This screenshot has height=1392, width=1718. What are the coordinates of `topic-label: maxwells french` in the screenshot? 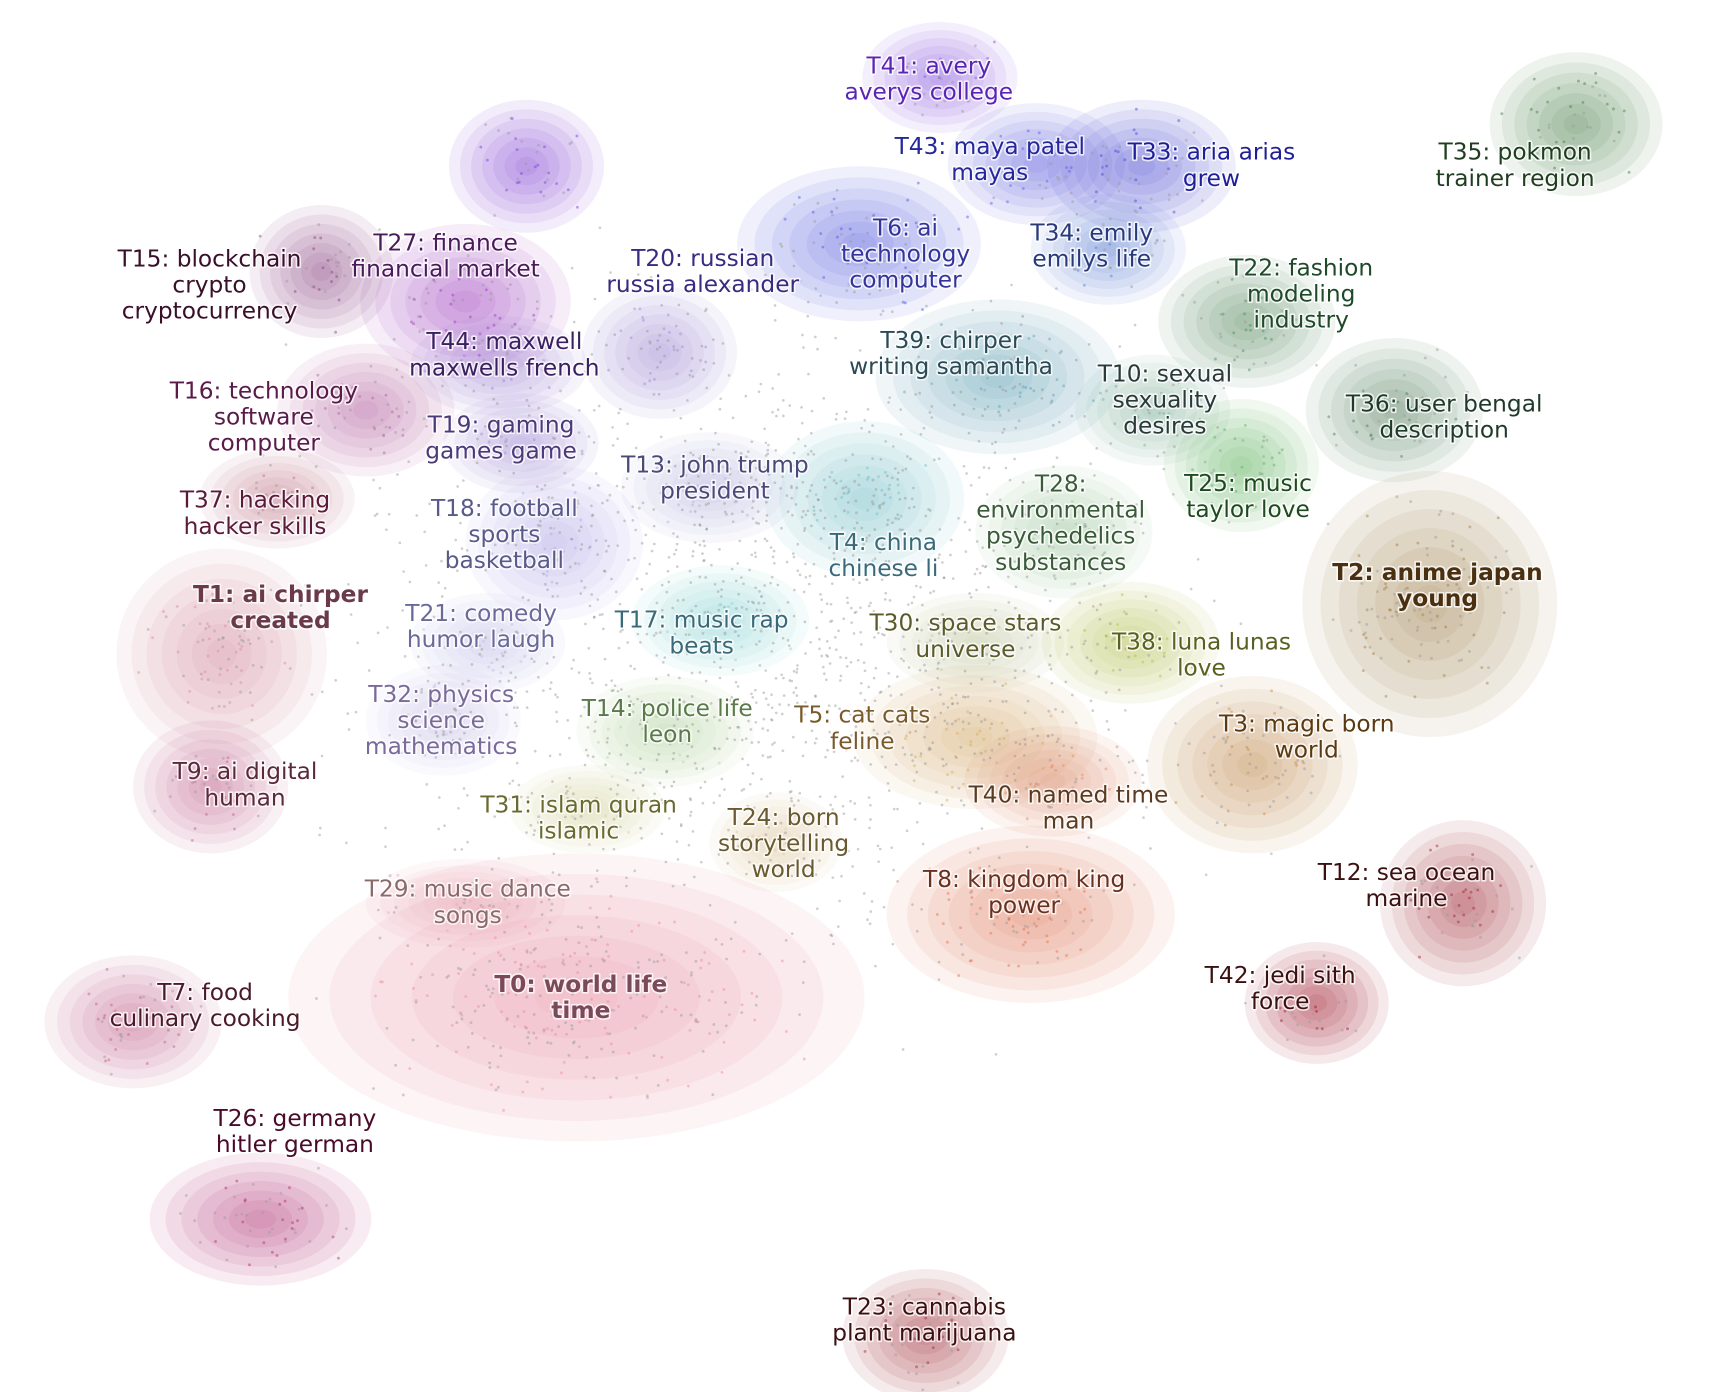 It's located at (504, 367).